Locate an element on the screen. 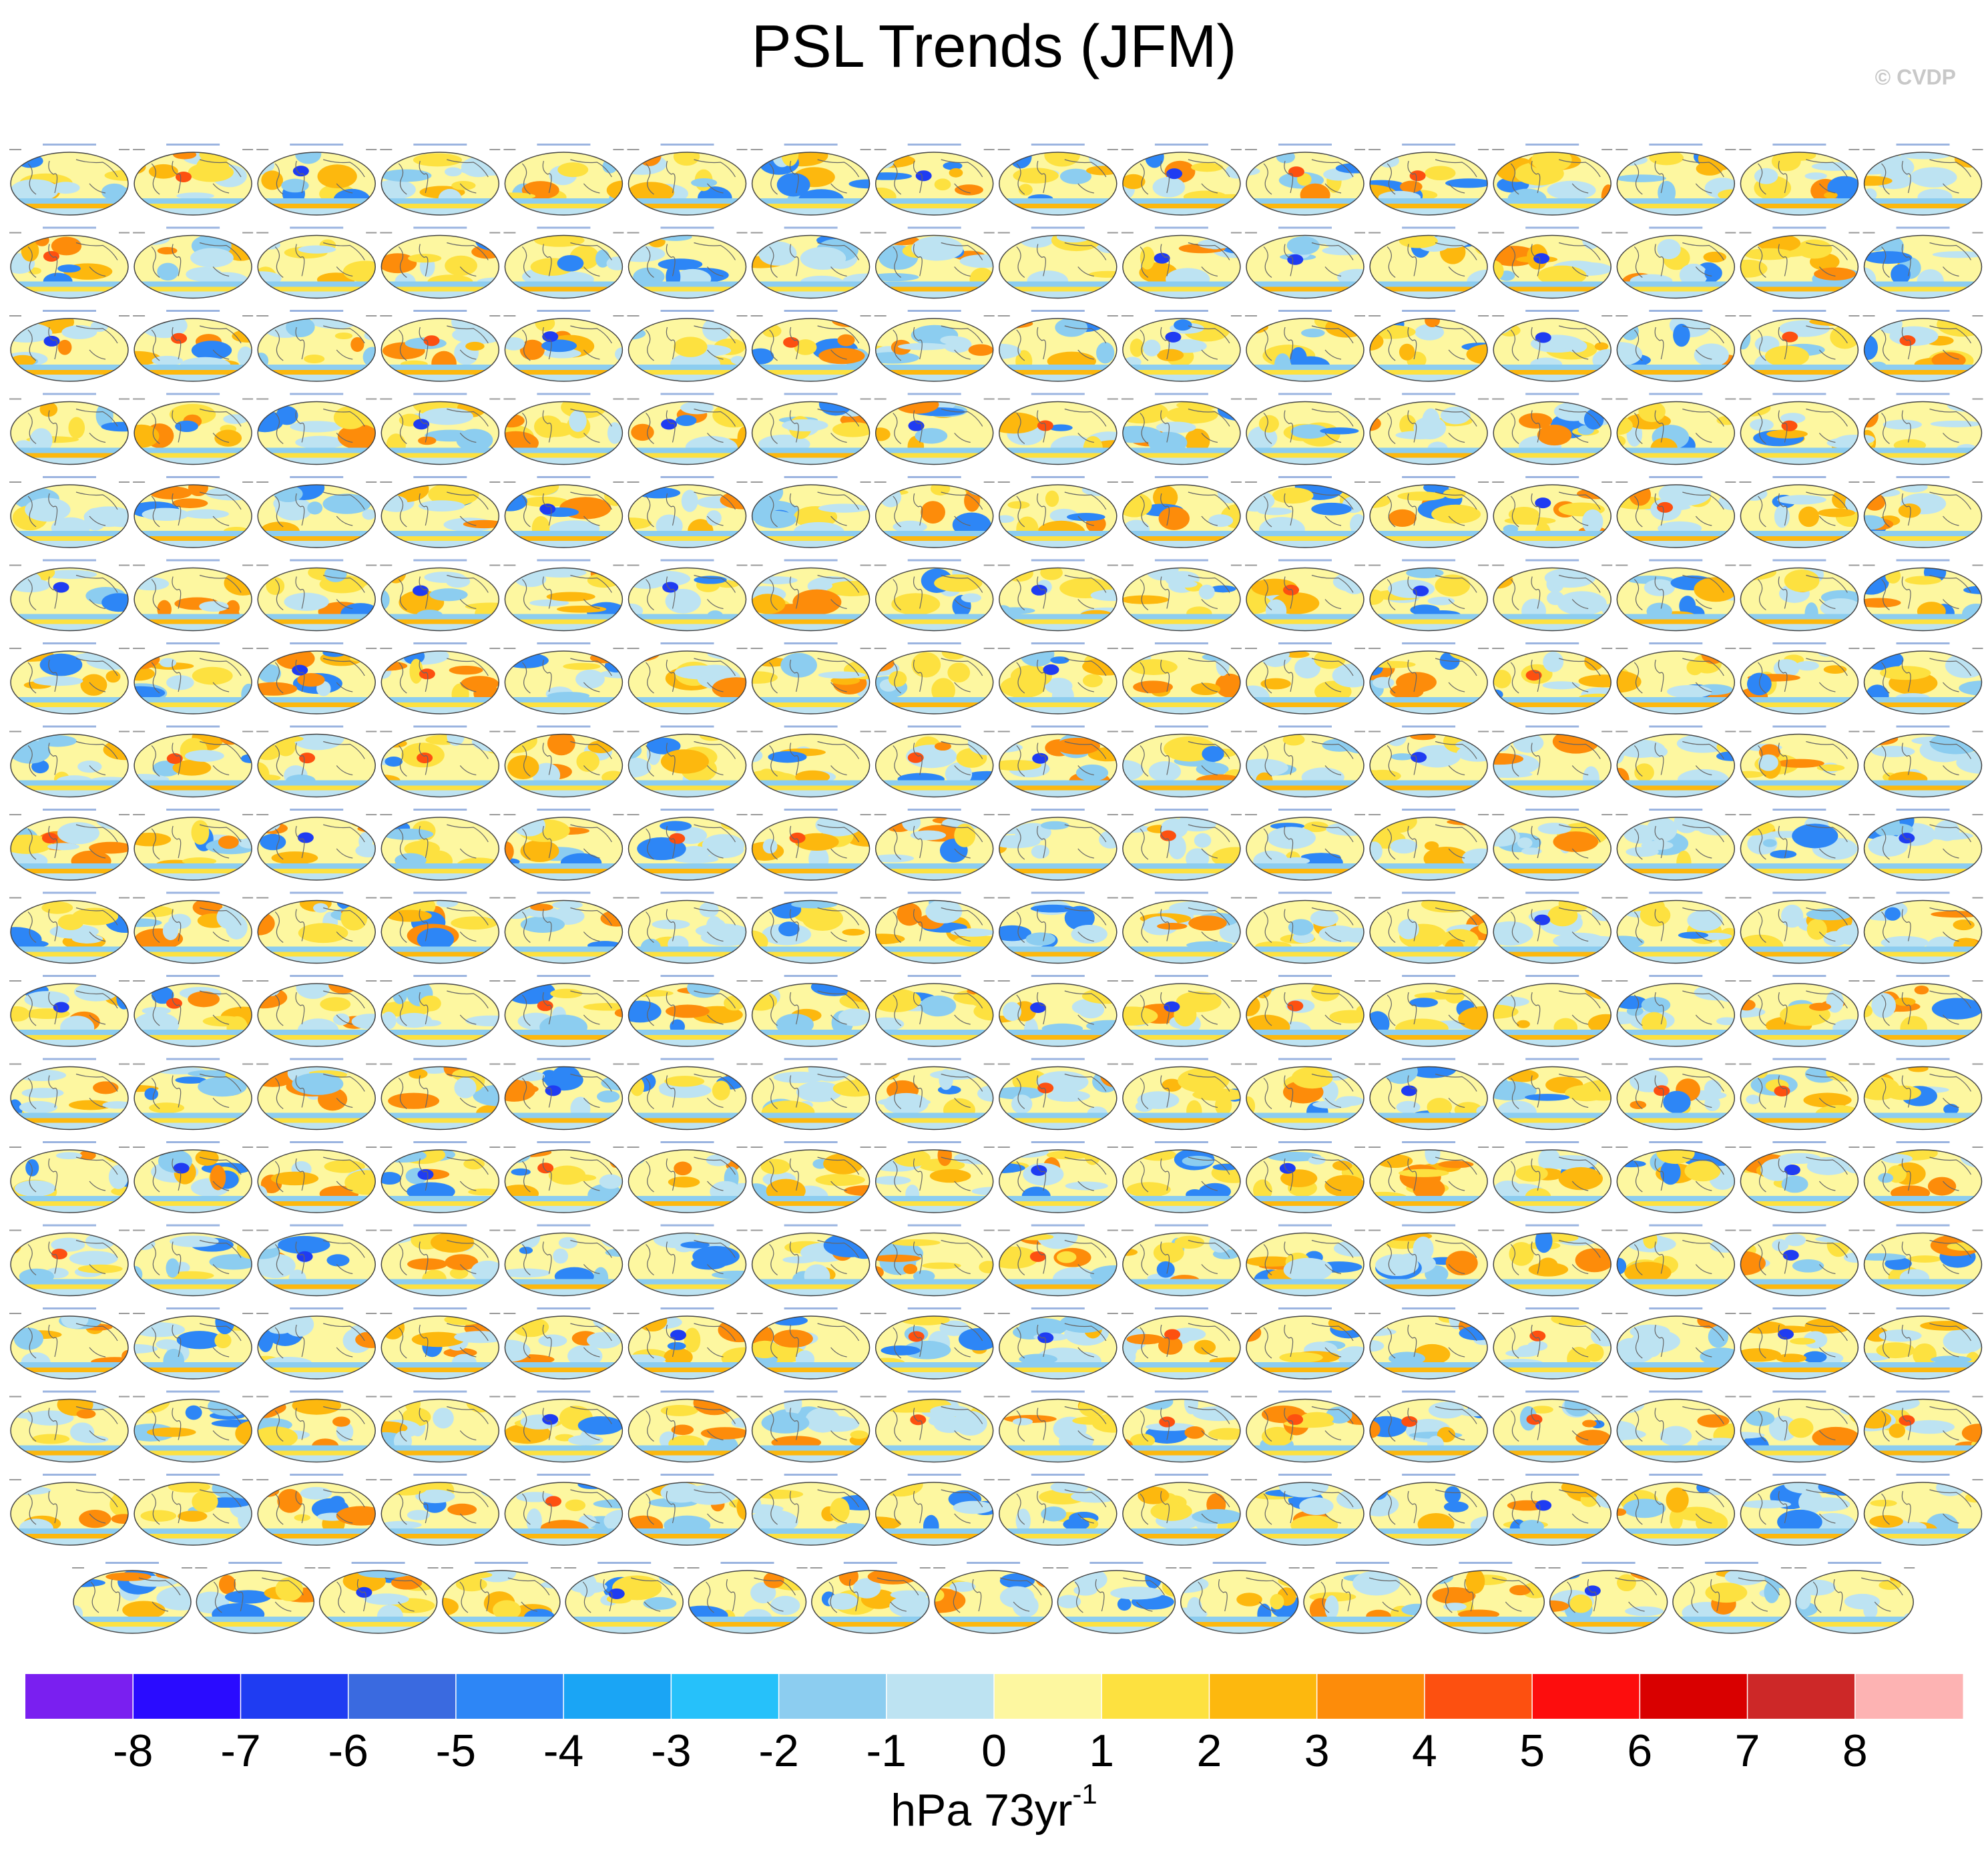  globe-field is located at coordinates (1556, 1099).